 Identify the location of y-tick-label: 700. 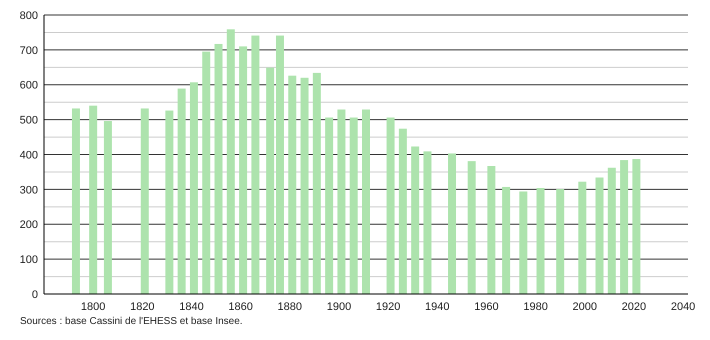
(29, 50).